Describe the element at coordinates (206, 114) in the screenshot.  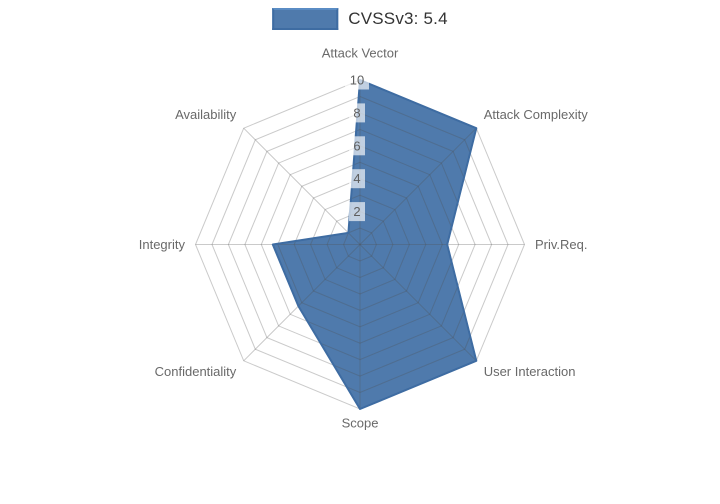
I see `axis-label-availability: Availability` at that location.